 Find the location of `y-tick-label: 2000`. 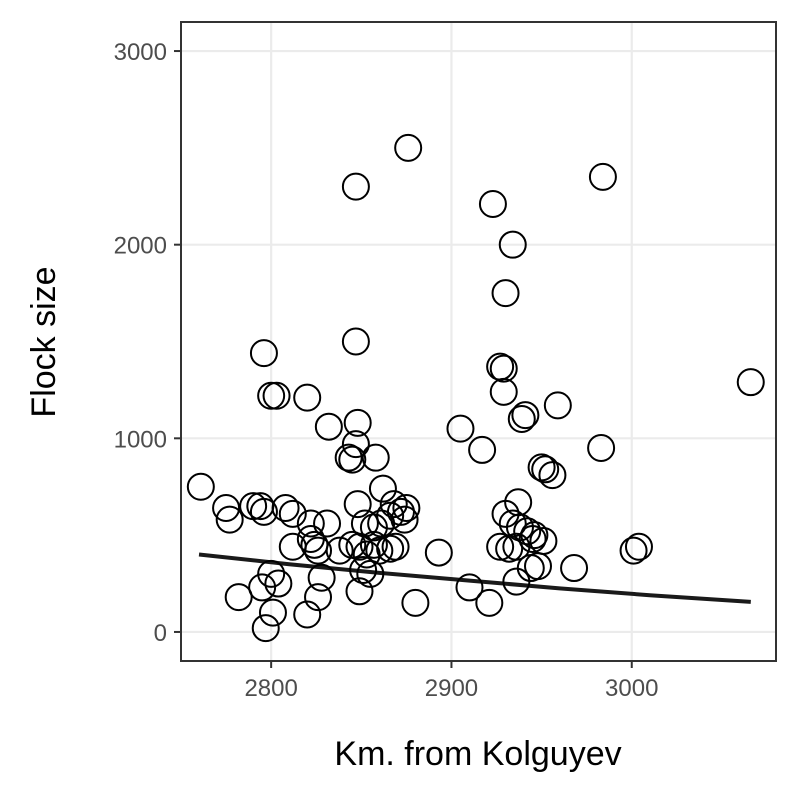

y-tick-label: 2000 is located at coordinates (140, 246).